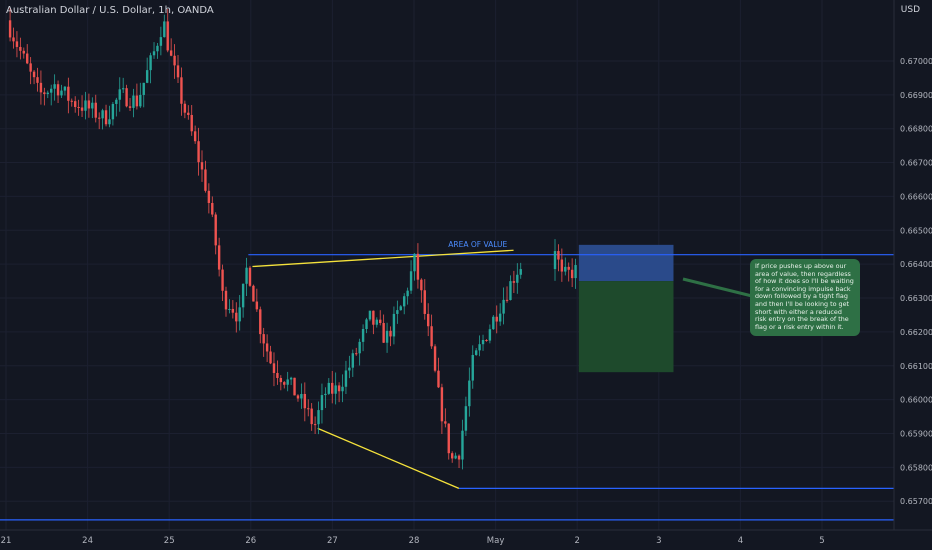 This screenshot has width=932, height=550. What do you see at coordinates (717, 287) in the screenshot?
I see `note-pointer` at bounding box center [717, 287].